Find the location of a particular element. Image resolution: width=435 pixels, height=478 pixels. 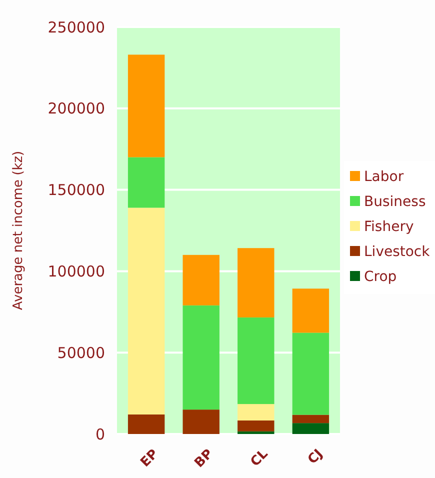

y-tick-label: 250000 is located at coordinates (76, 27).